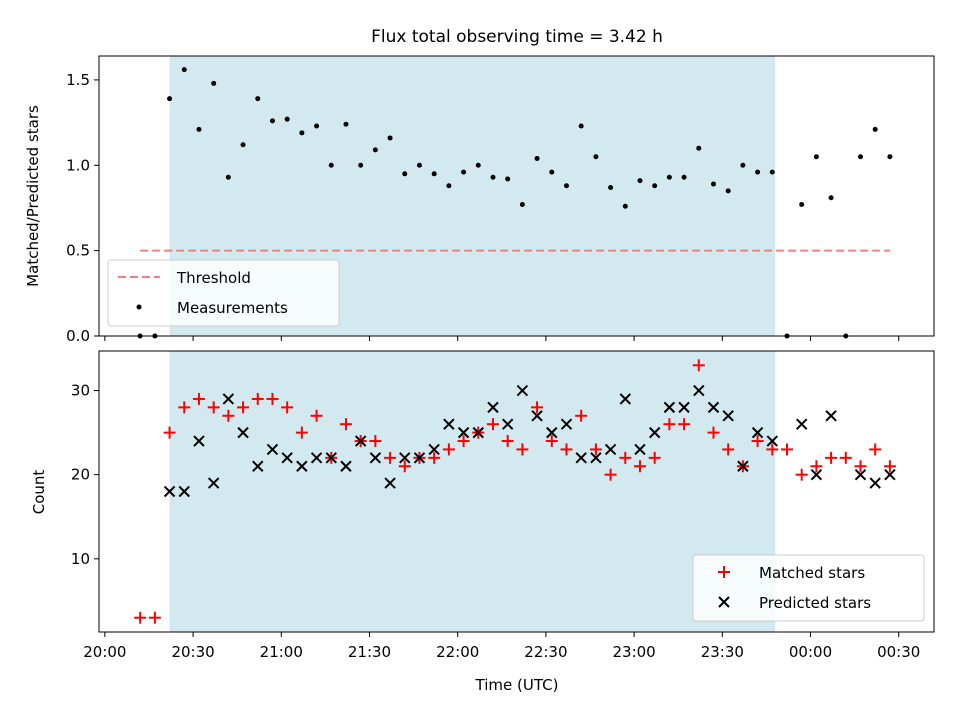  I want to click on x-tick-label: 21:00, so click(281, 652).